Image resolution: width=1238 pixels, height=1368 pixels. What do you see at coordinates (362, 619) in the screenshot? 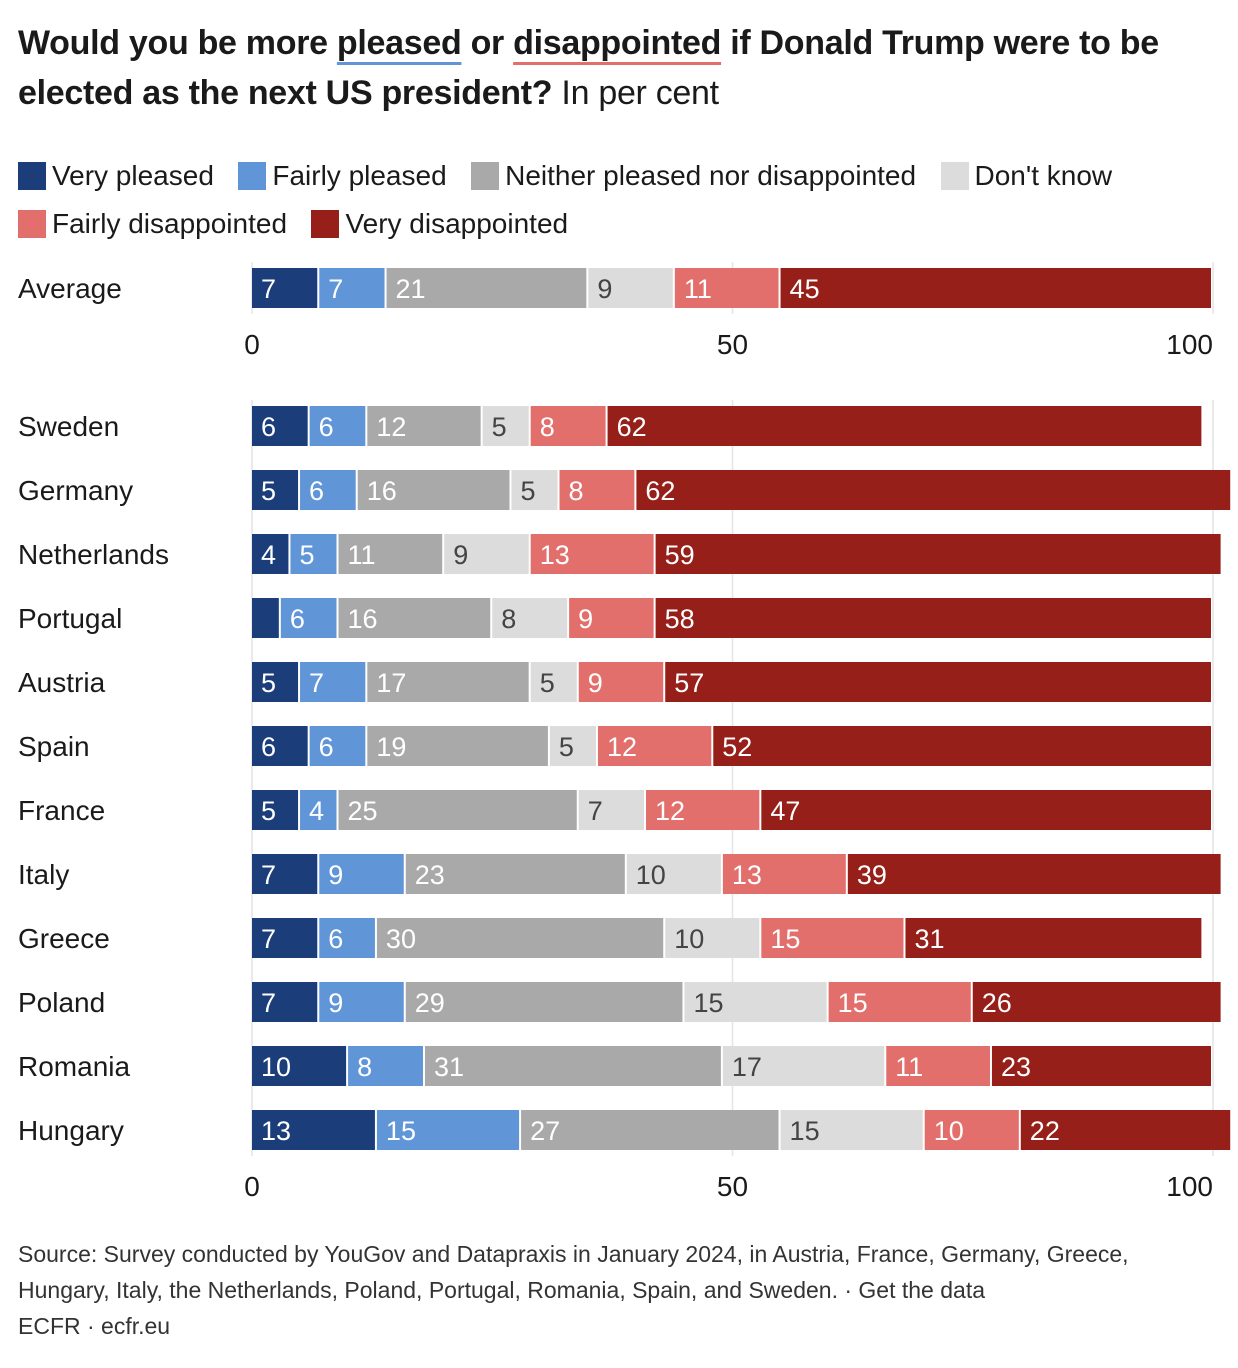
I see `data-label: 16` at bounding box center [362, 619].